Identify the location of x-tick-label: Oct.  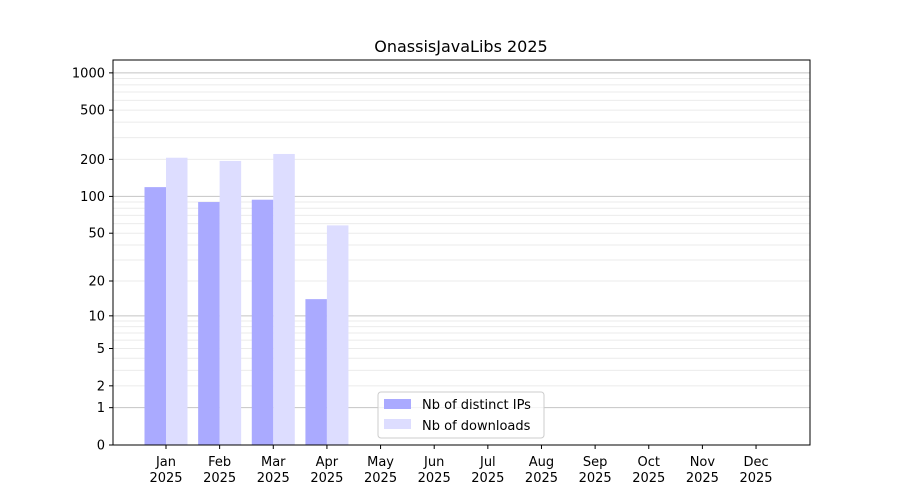
(649, 462).